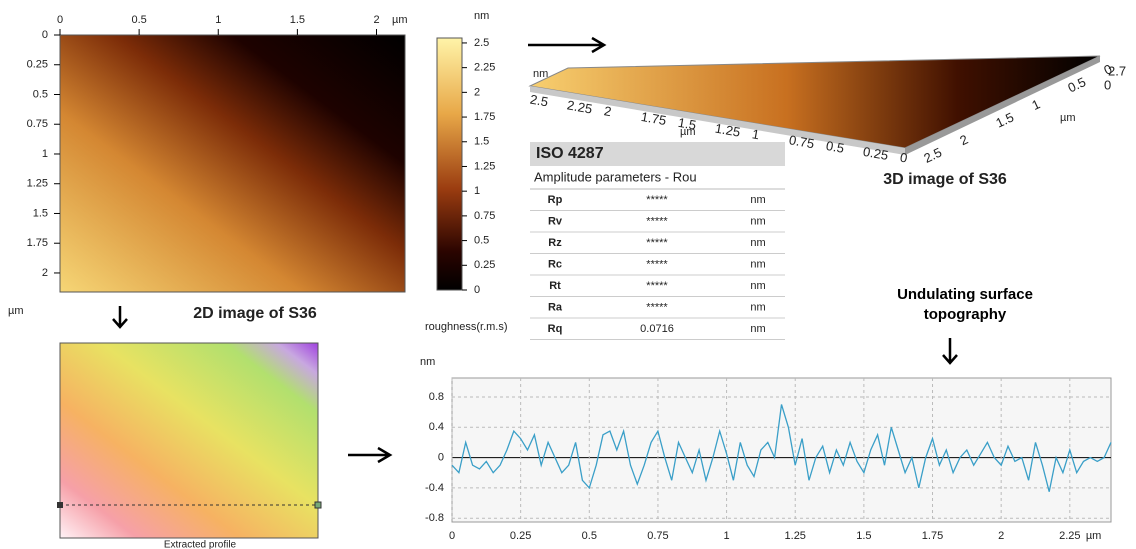 This screenshot has width=1136, height=549. I want to click on table-cell: Rv, so click(555, 221).